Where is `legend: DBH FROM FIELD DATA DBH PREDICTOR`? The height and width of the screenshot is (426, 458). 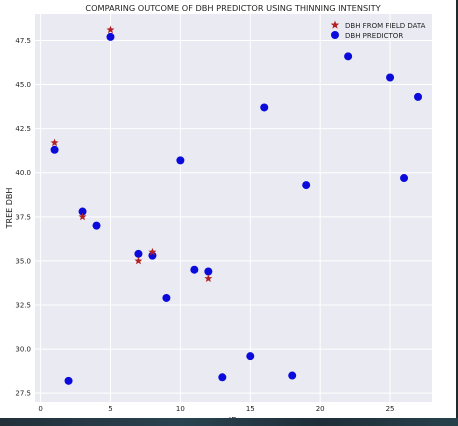
legend: DBH FROM FIELD DATA DBH PREDICTOR is located at coordinates (378, 30).